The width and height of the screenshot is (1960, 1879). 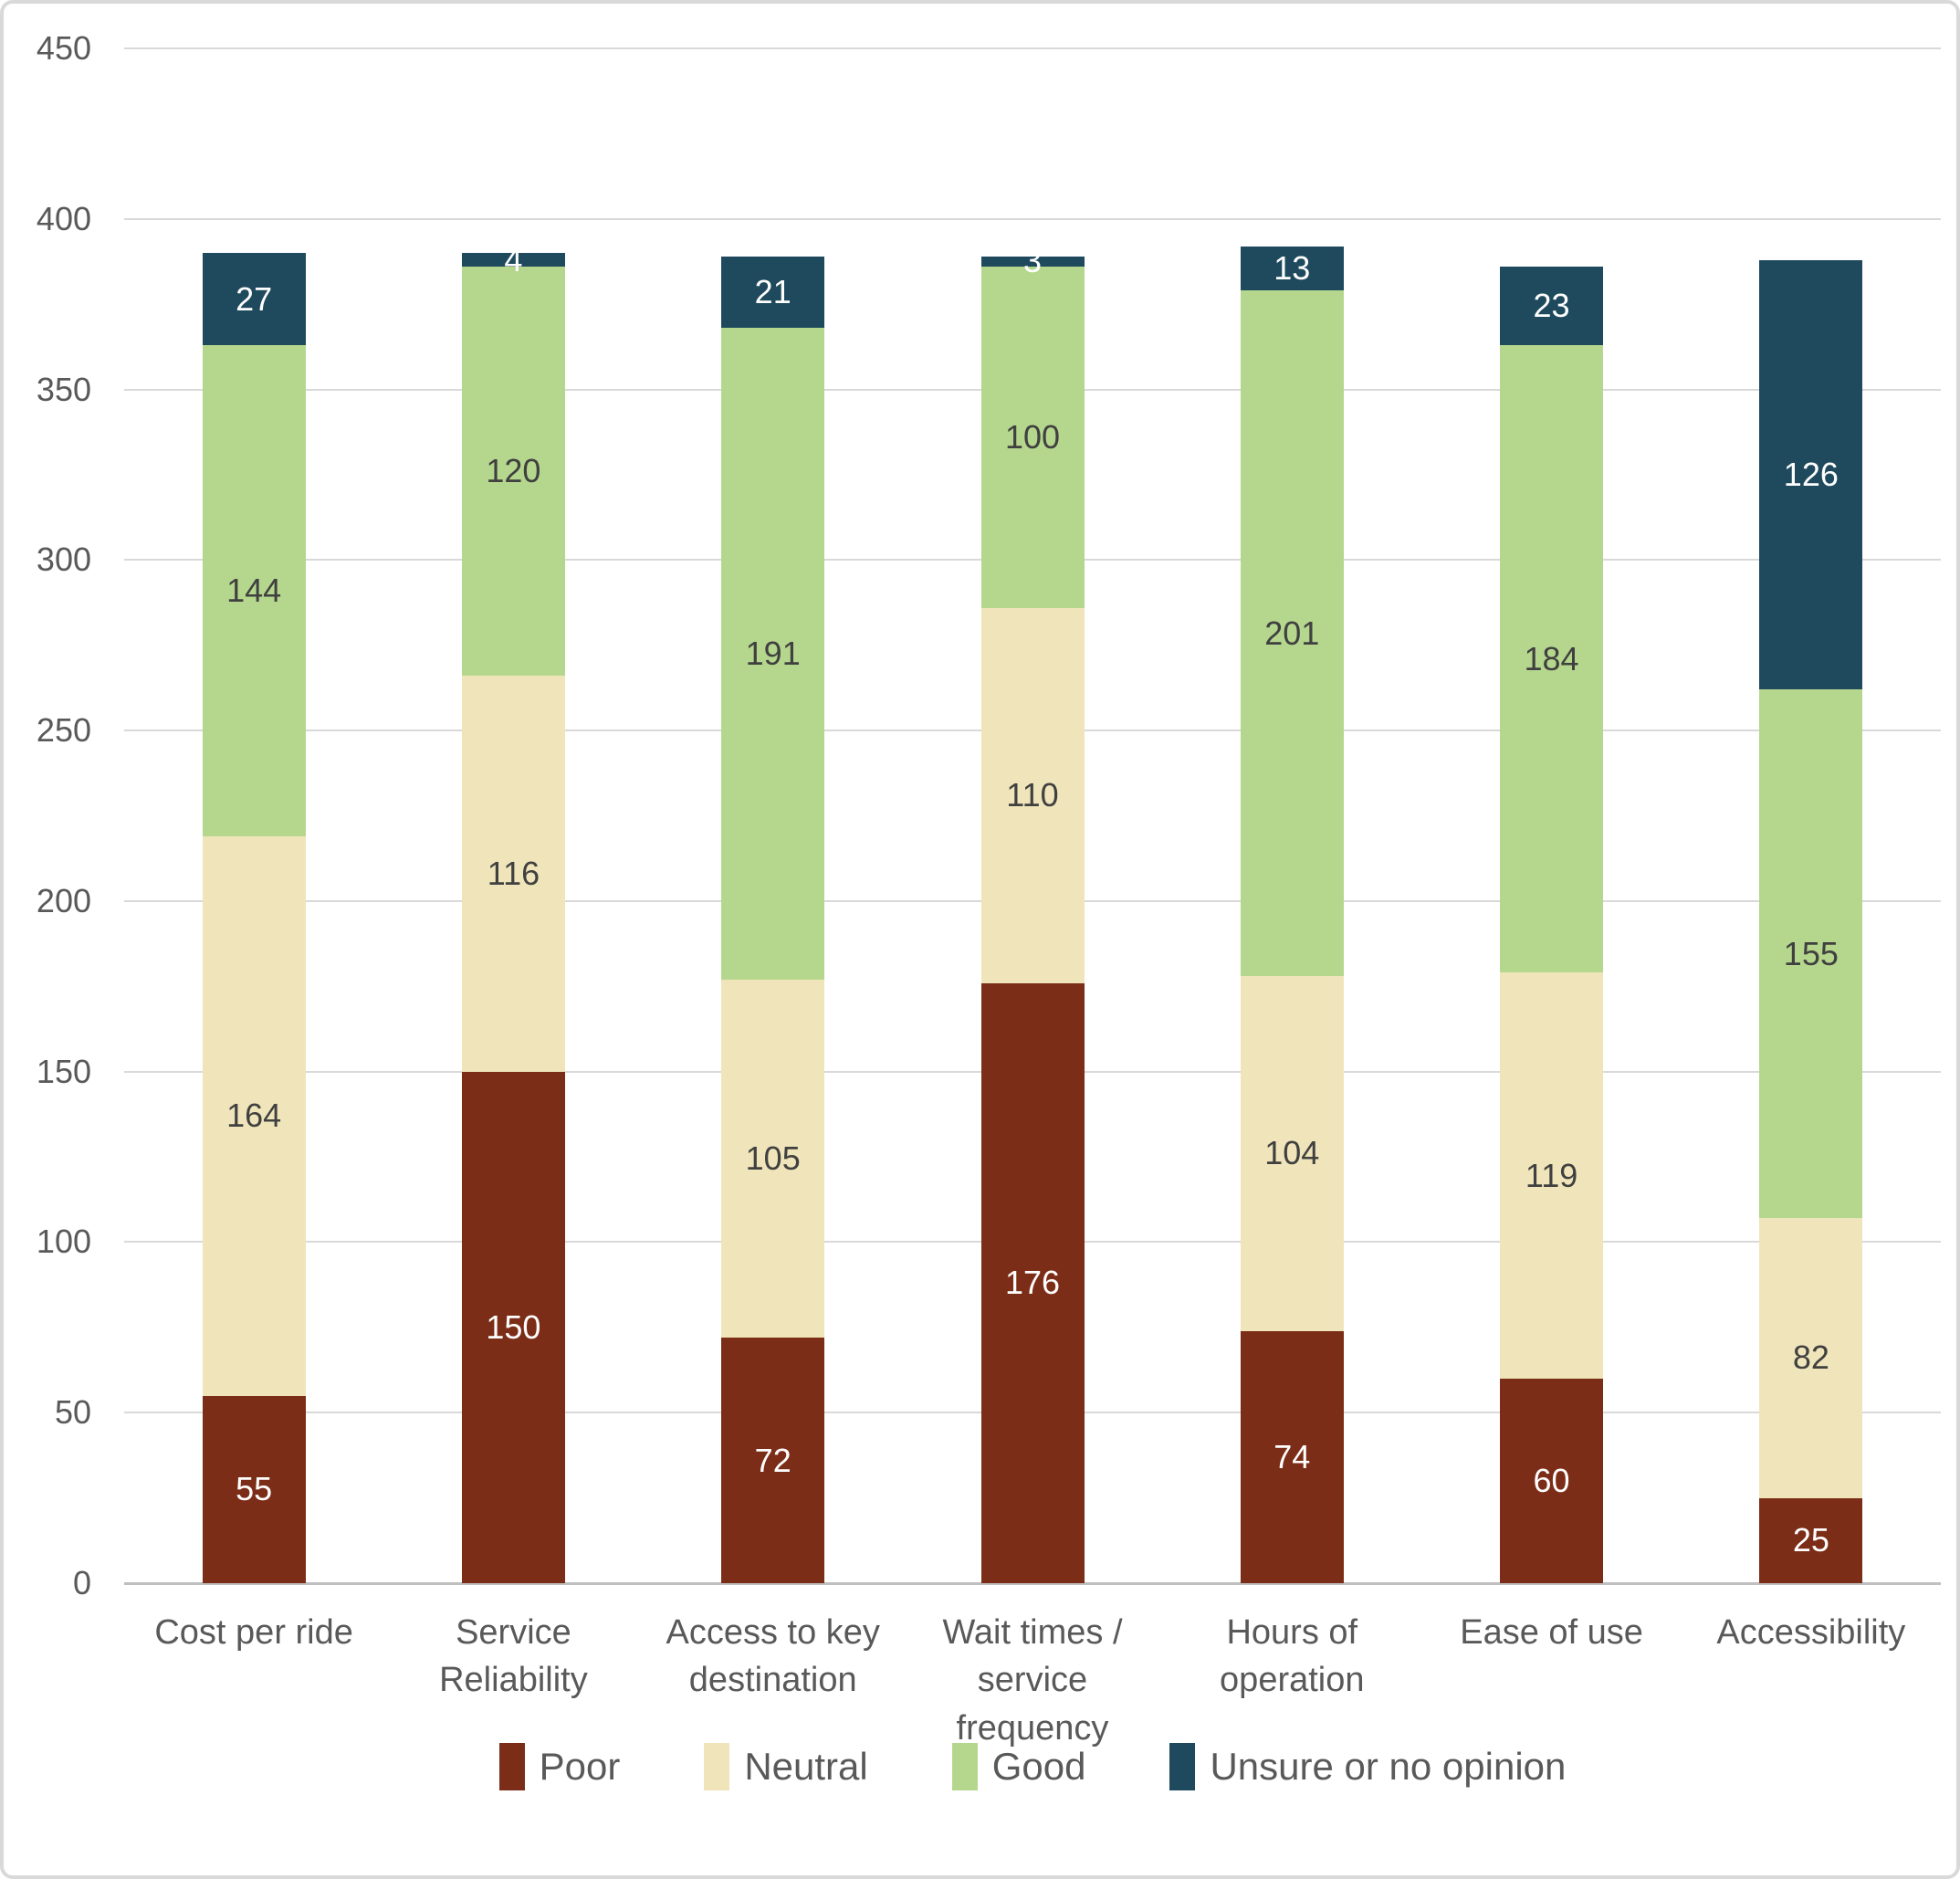 I want to click on bar-segment-value-label: 105, so click(x=773, y=1158).